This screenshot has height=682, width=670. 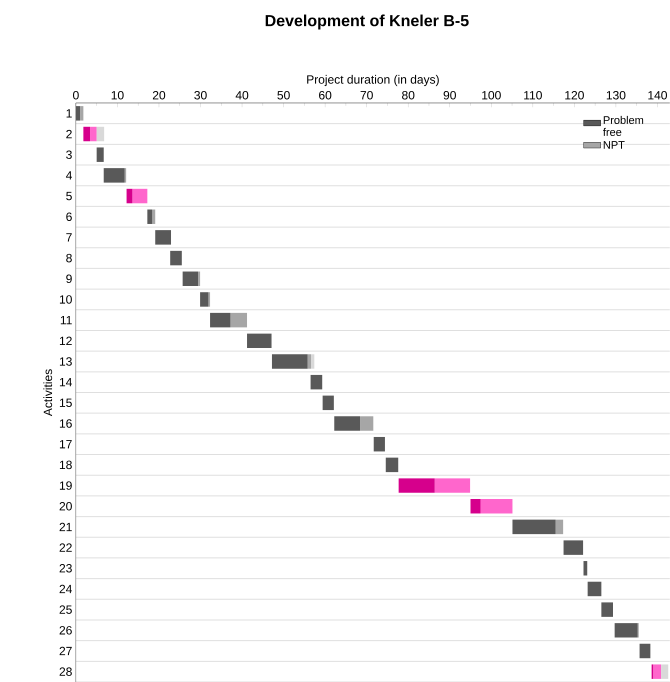 I want to click on x-tick-label: 50, so click(x=283, y=95).